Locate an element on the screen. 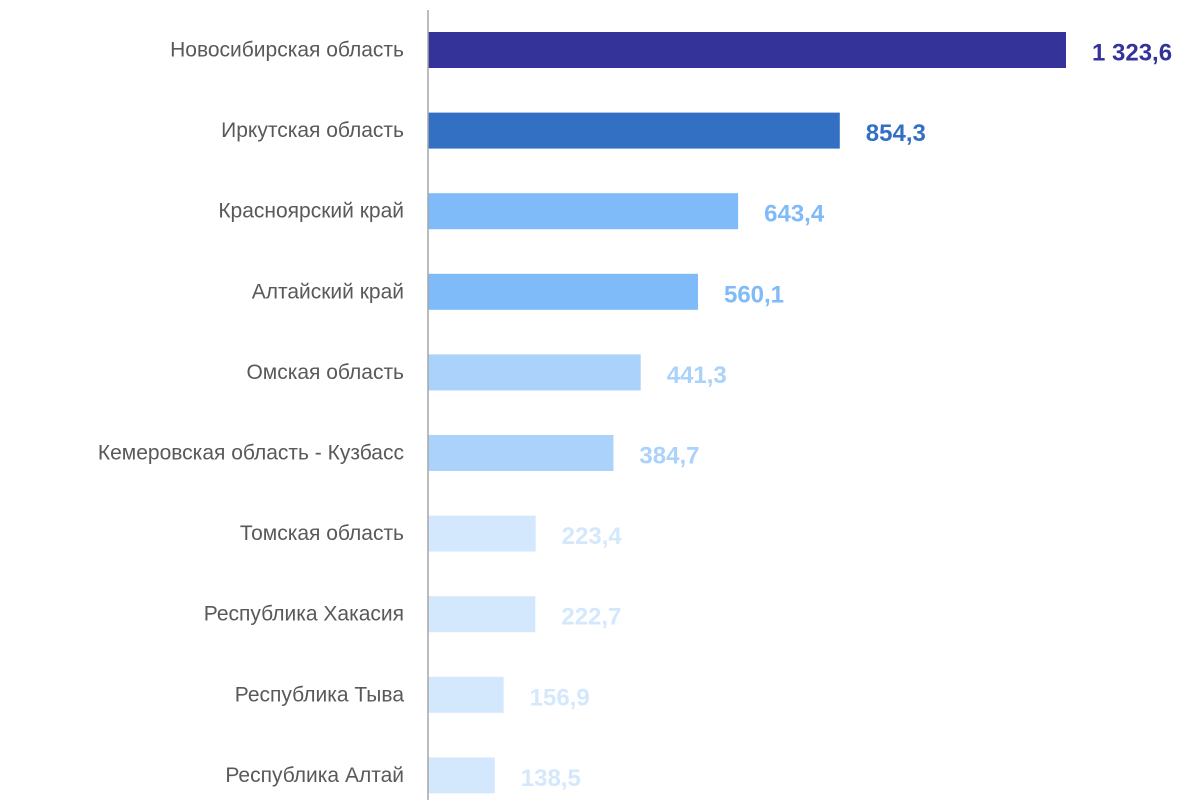 This screenshot has width=1202, height=801. category-label-2: Красноярский край is located at coordinates (311, 211).